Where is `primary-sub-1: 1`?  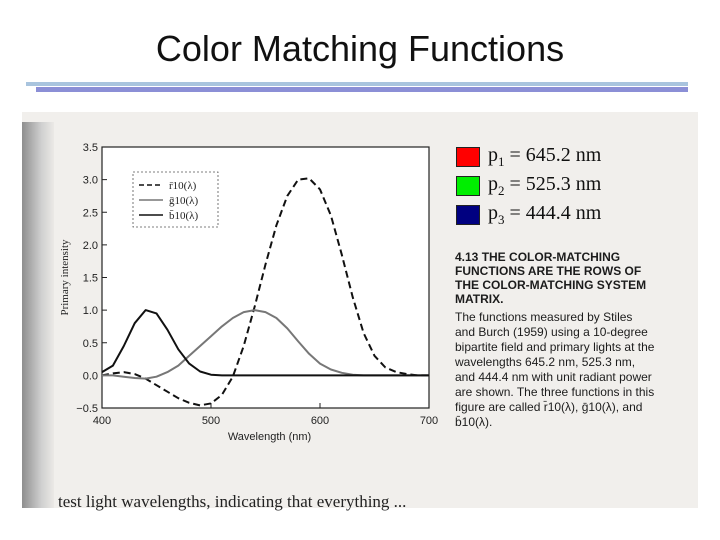
primary-sub-1: 1 is located at coordinates (501, 161).